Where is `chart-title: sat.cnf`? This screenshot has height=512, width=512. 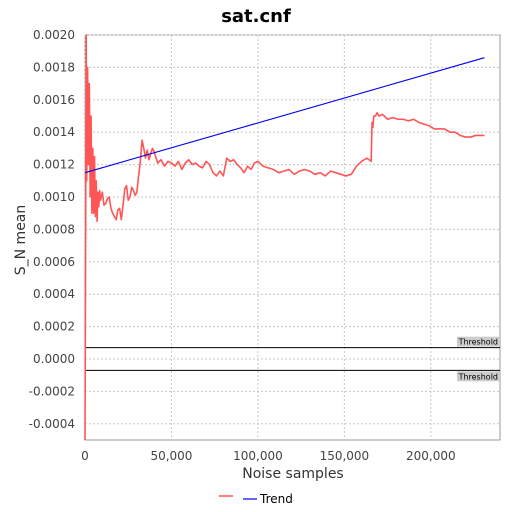 chart-title: sat.cnf is located at coordinates (256, 16).